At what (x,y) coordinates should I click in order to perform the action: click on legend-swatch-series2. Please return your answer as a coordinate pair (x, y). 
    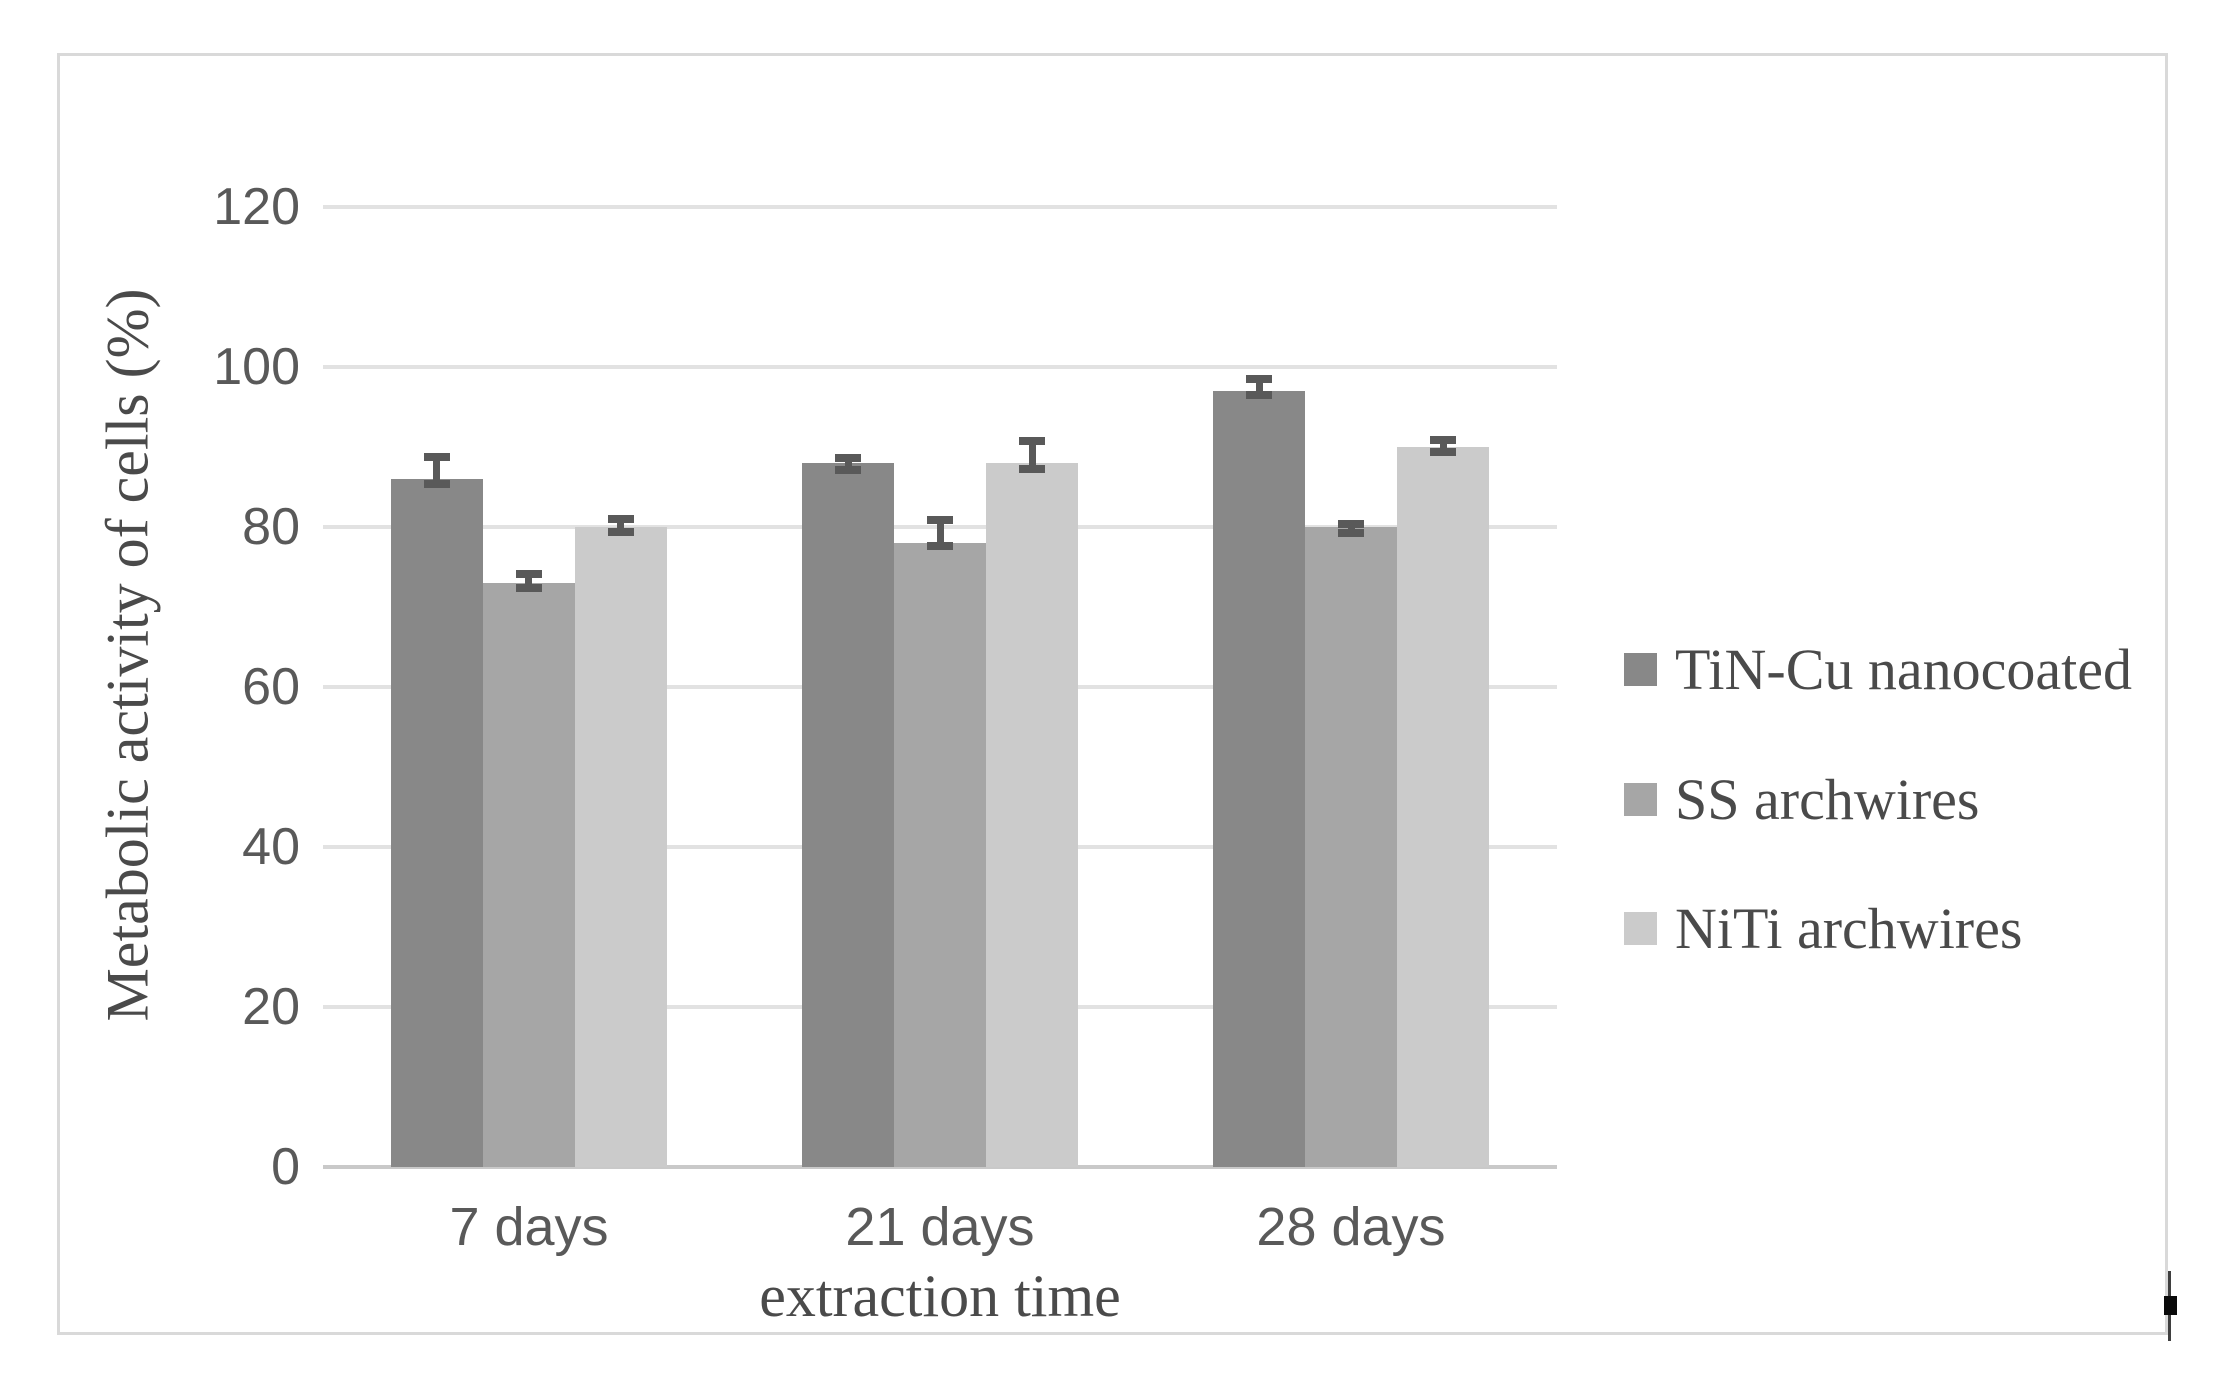
    Looking at the image, I should click on (1640, 799).